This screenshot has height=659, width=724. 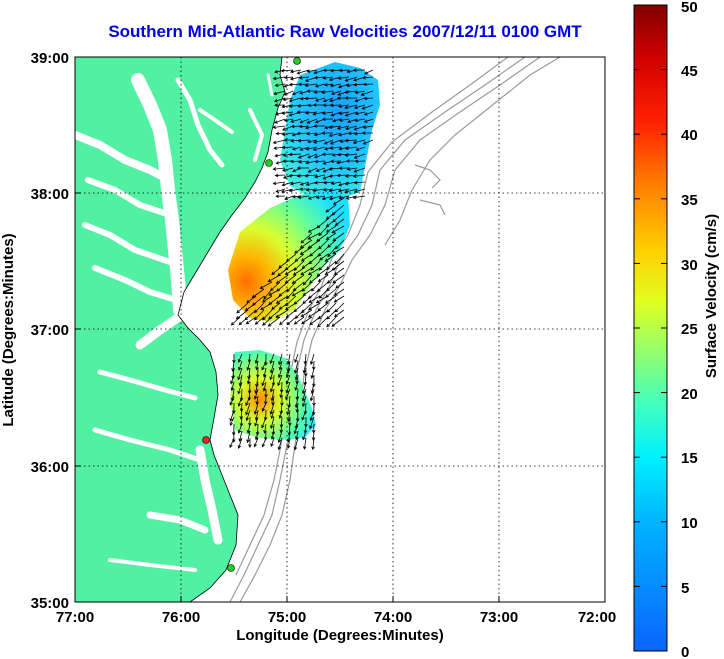 What do you see at coordinates (269, 163) in the screenshot?
I see `station-mid` at bounding box center [269, 163].